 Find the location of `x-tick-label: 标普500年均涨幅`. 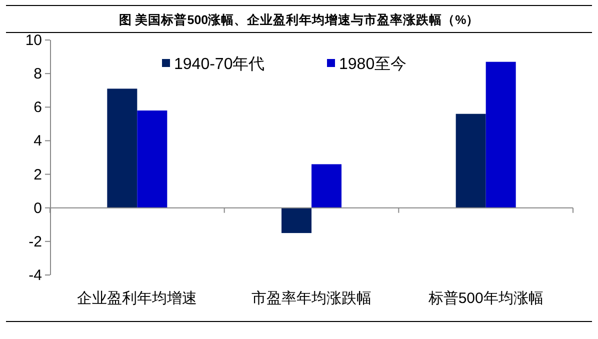

x-tick-label: 标普500年均涨幅 is located at coordinates (485, 298).